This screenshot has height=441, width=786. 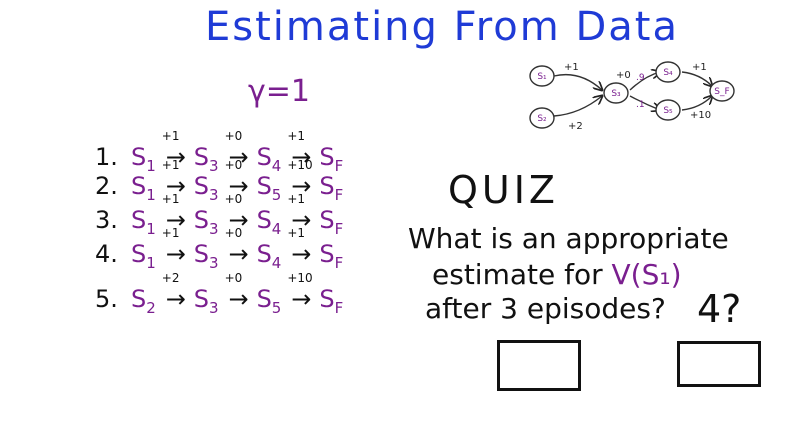 I want to click on node-label-s3: S₃, so click(x=616, y=94).